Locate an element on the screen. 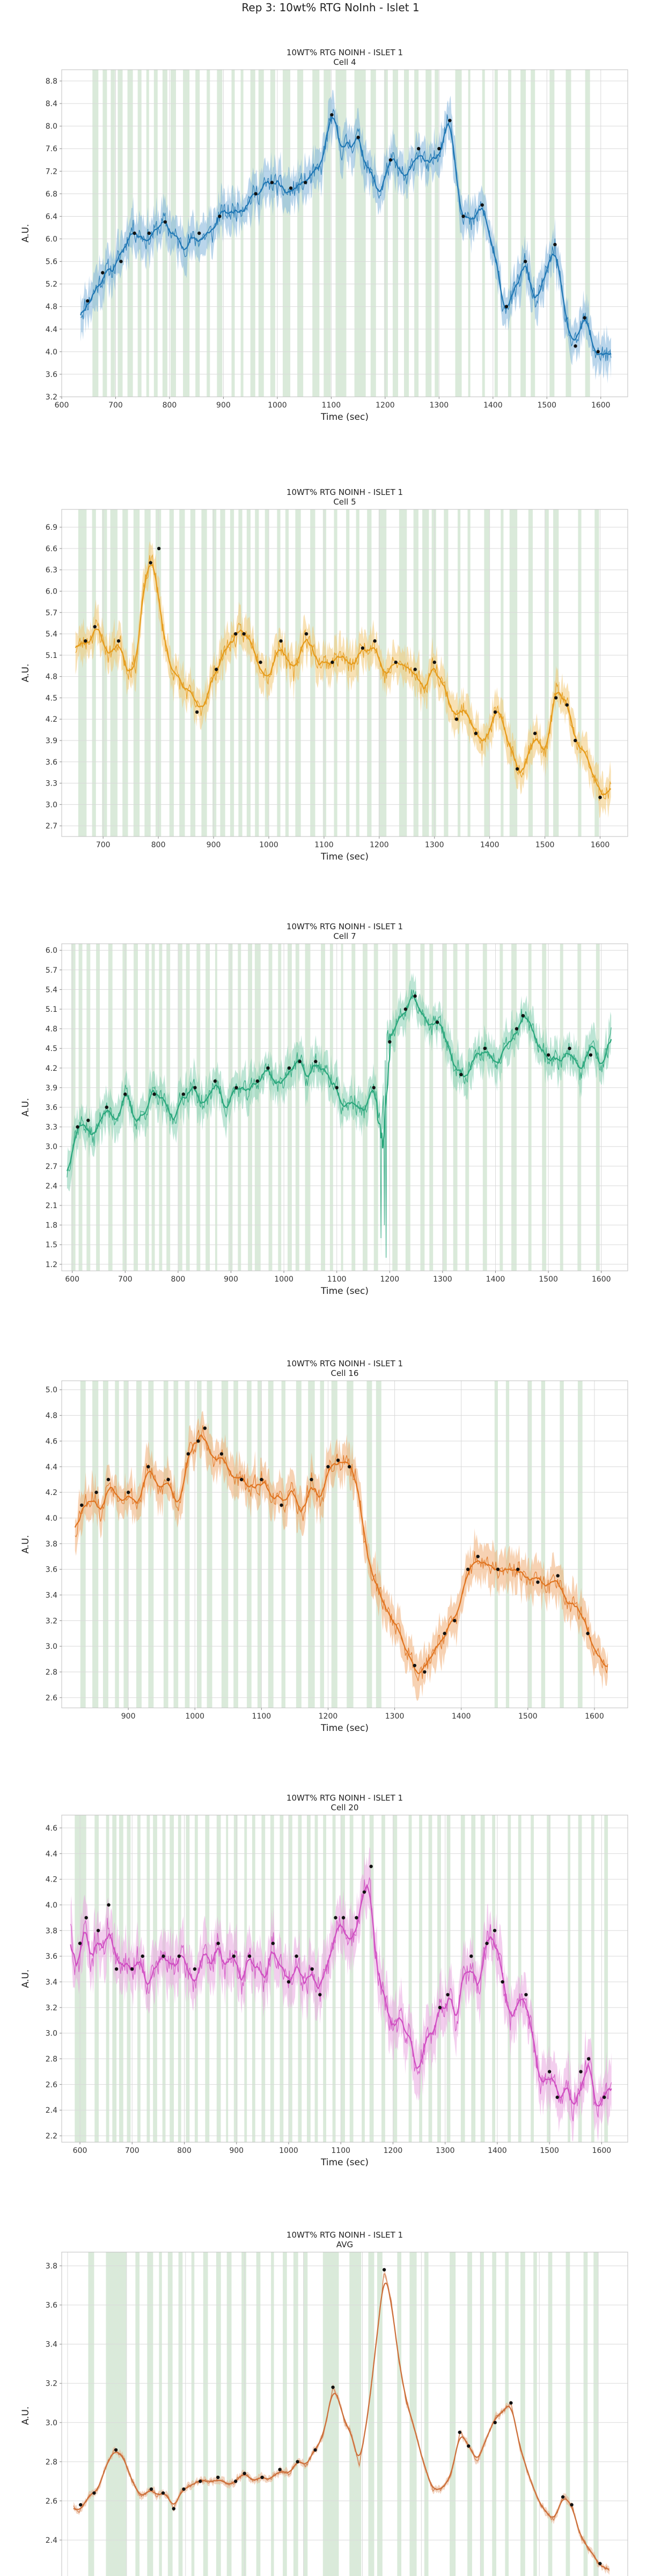 This screenshot has width=661, height=2576. x-tick-label: 1400 is located at coordinates (461, 1716).